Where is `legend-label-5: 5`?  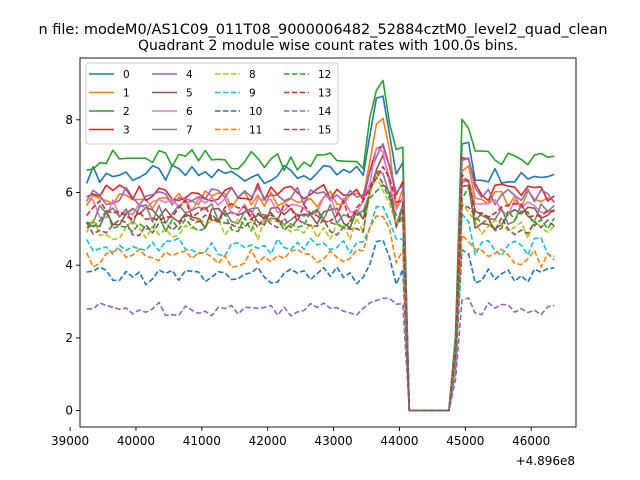
legend-label-5: 5 is located at coordinates (189, 94).